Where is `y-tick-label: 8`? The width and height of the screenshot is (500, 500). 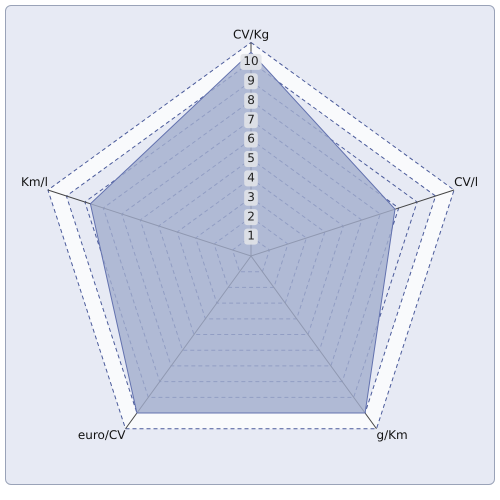 y-tick-label: 8 is located at coordinates (251, 99).